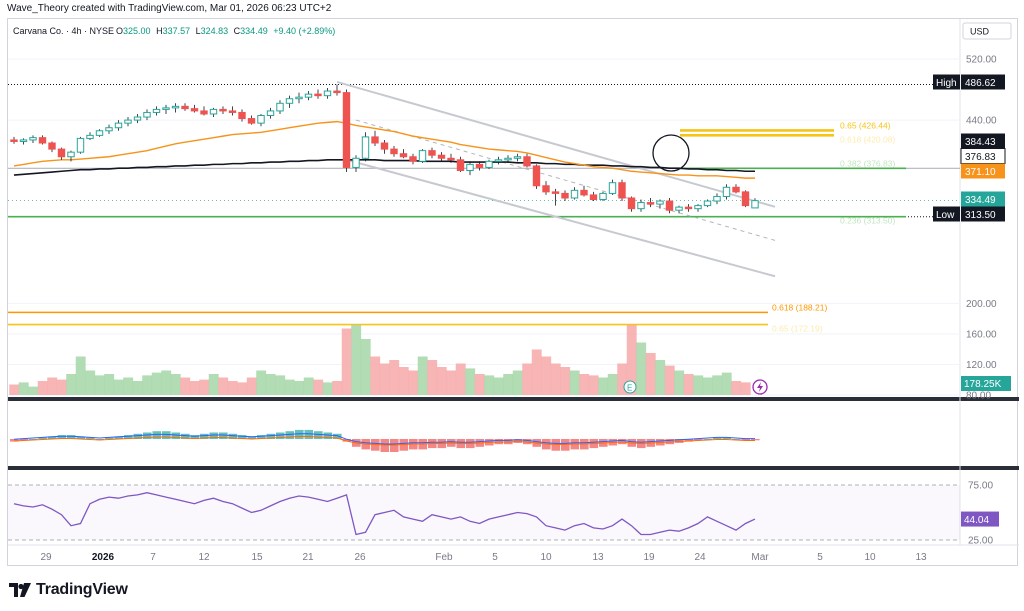 The image size is (1024, 611). Describe the element at coordinates (103, 557) in the screenshot. I see `time-tick-label: 2026` at that location.